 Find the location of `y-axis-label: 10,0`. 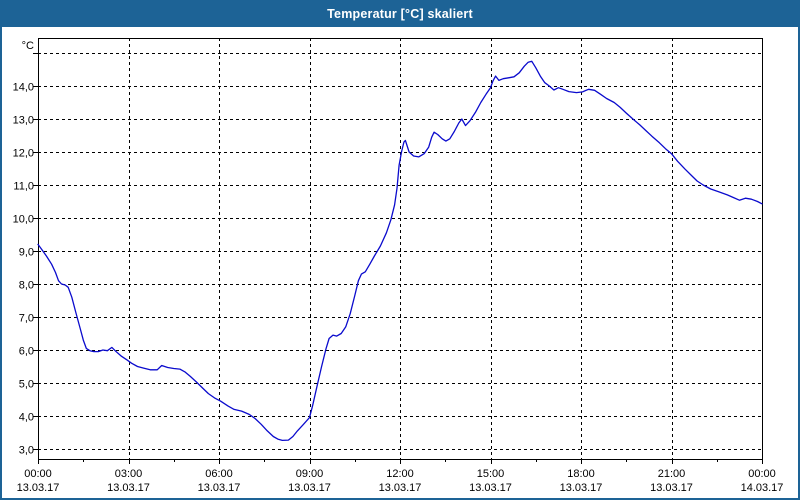

y-axis-label: 10,0 is located at coordinates (23, 220).